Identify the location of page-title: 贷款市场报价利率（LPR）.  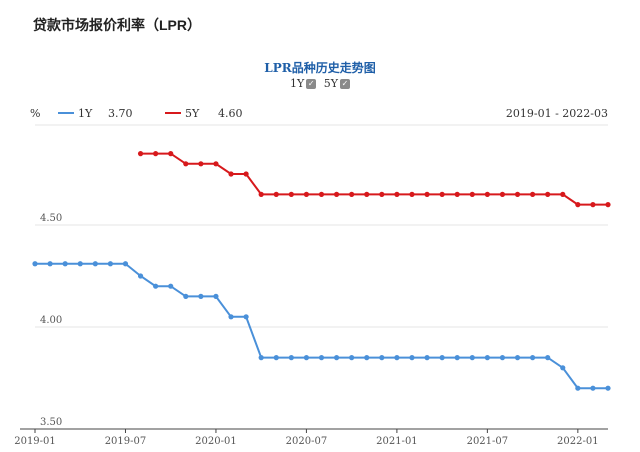
(117, 25).